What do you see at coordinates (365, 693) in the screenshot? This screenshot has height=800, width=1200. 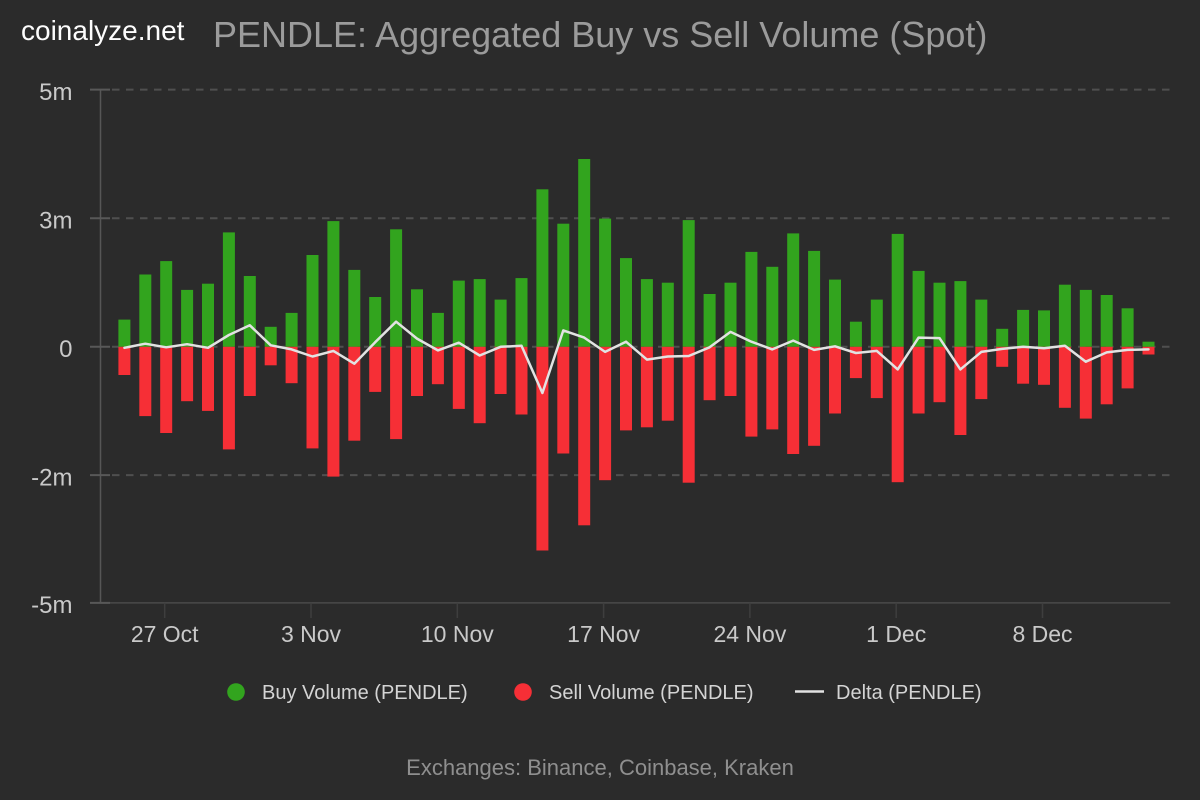 I see `svg-text: Buy Volume (PENDLE)` at bounding box center [365, 693].